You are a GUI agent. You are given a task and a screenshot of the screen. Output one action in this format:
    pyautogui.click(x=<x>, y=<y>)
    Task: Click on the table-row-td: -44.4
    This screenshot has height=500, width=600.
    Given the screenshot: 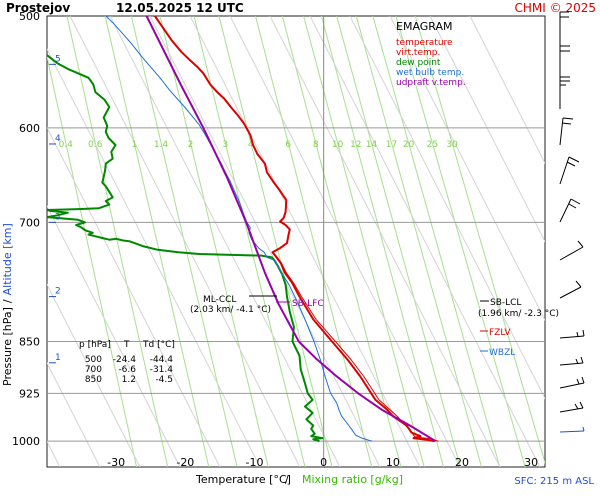 What is the action you would take?
    pyautogui.click(x=162, y=360)
    